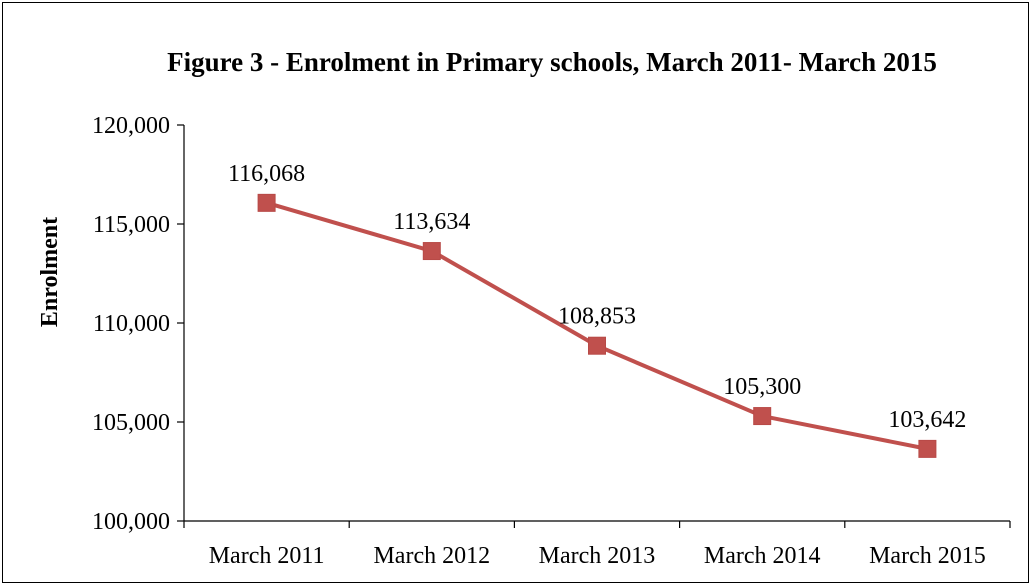 This screenshot has width=1033, height=587. Describe the element at coordinates (131, 324) in the screenshot. I see `y-tick-label: 110,000` at that location.